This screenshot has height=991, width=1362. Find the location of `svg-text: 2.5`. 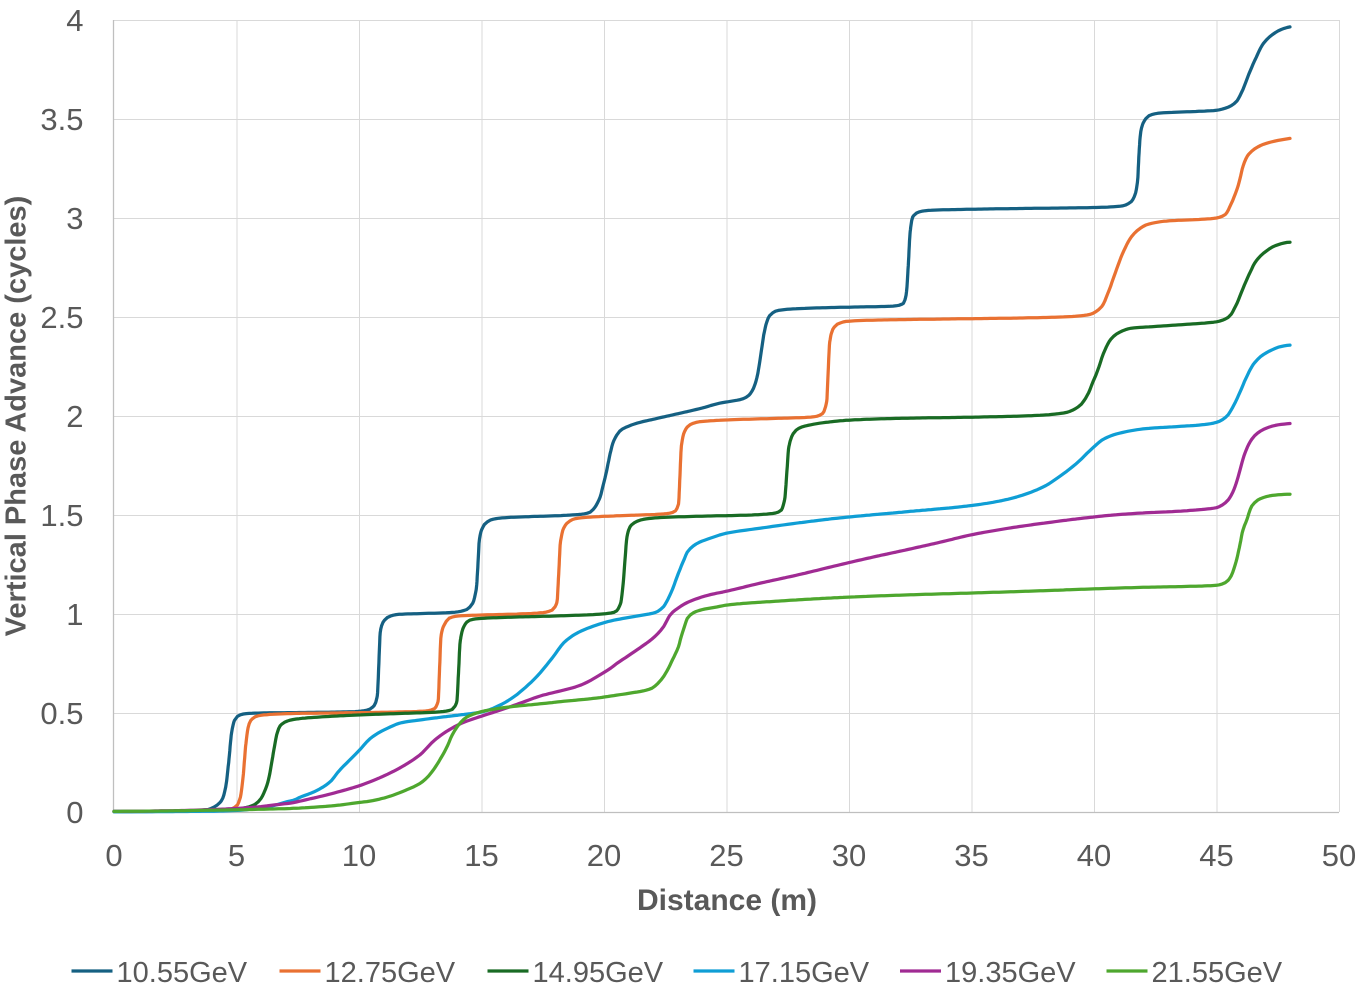

svg-text: 2.5 is located at coordinates (61, 317).